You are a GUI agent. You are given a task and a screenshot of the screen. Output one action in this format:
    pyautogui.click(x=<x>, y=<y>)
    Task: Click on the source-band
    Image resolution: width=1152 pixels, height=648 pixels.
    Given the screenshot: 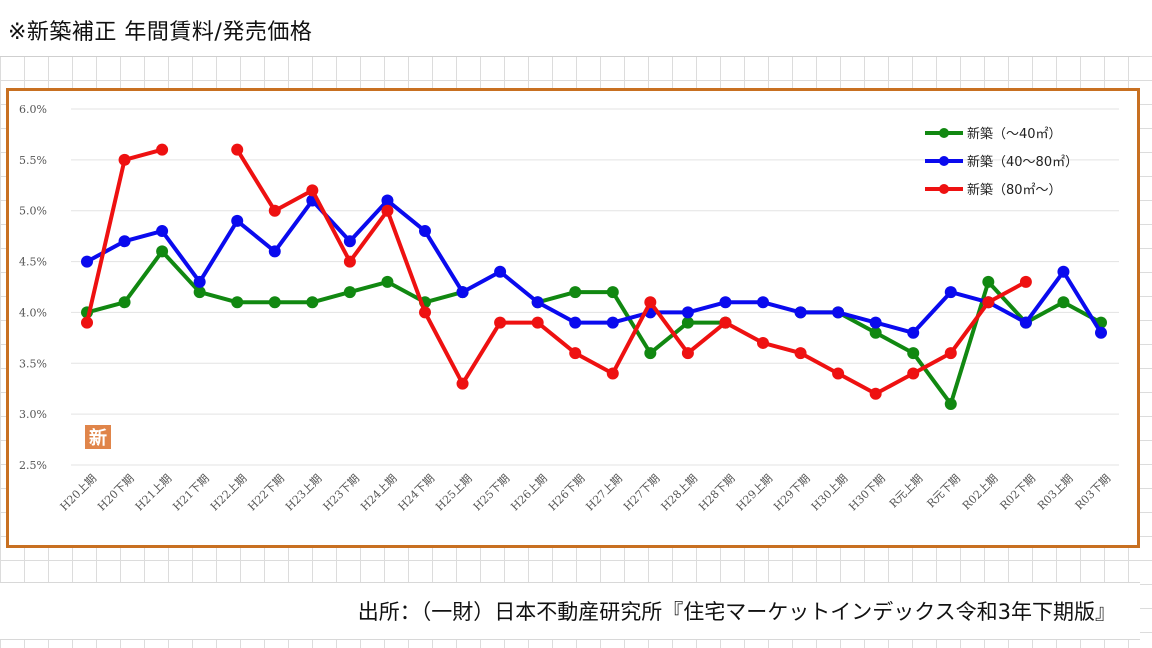 What is the action you would take?
    pyautogui.click(x=570, y=611)
    